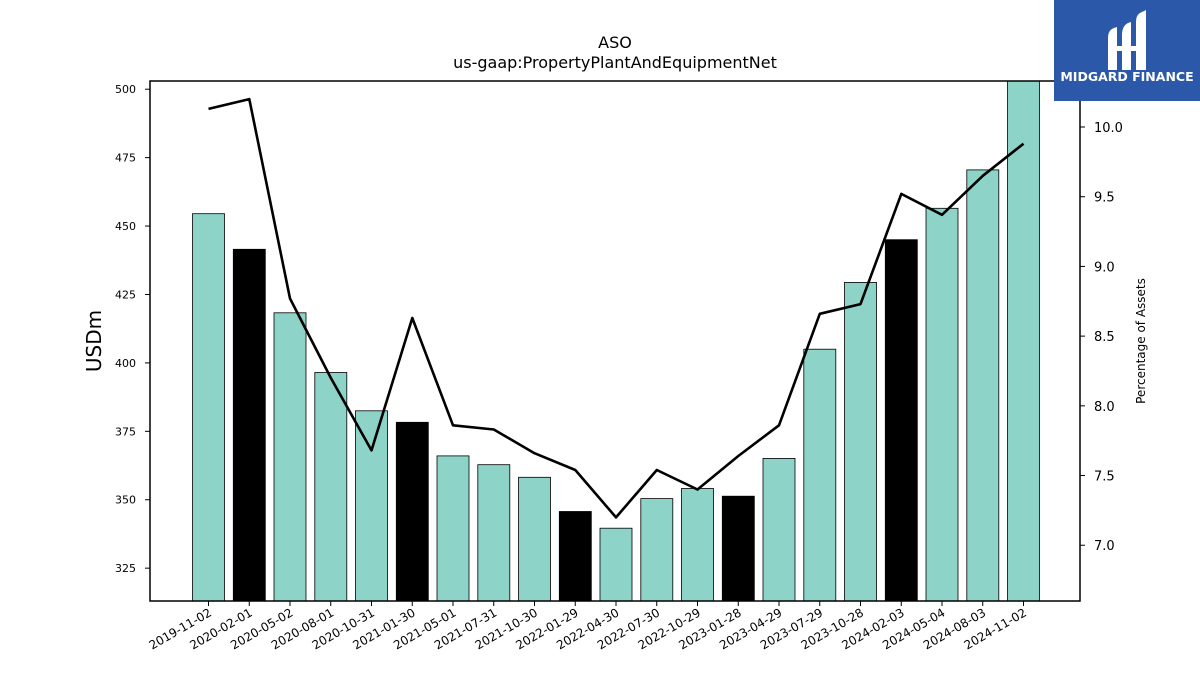  I want to click on y2-tick-label: 9.0, so click(1104, 267).